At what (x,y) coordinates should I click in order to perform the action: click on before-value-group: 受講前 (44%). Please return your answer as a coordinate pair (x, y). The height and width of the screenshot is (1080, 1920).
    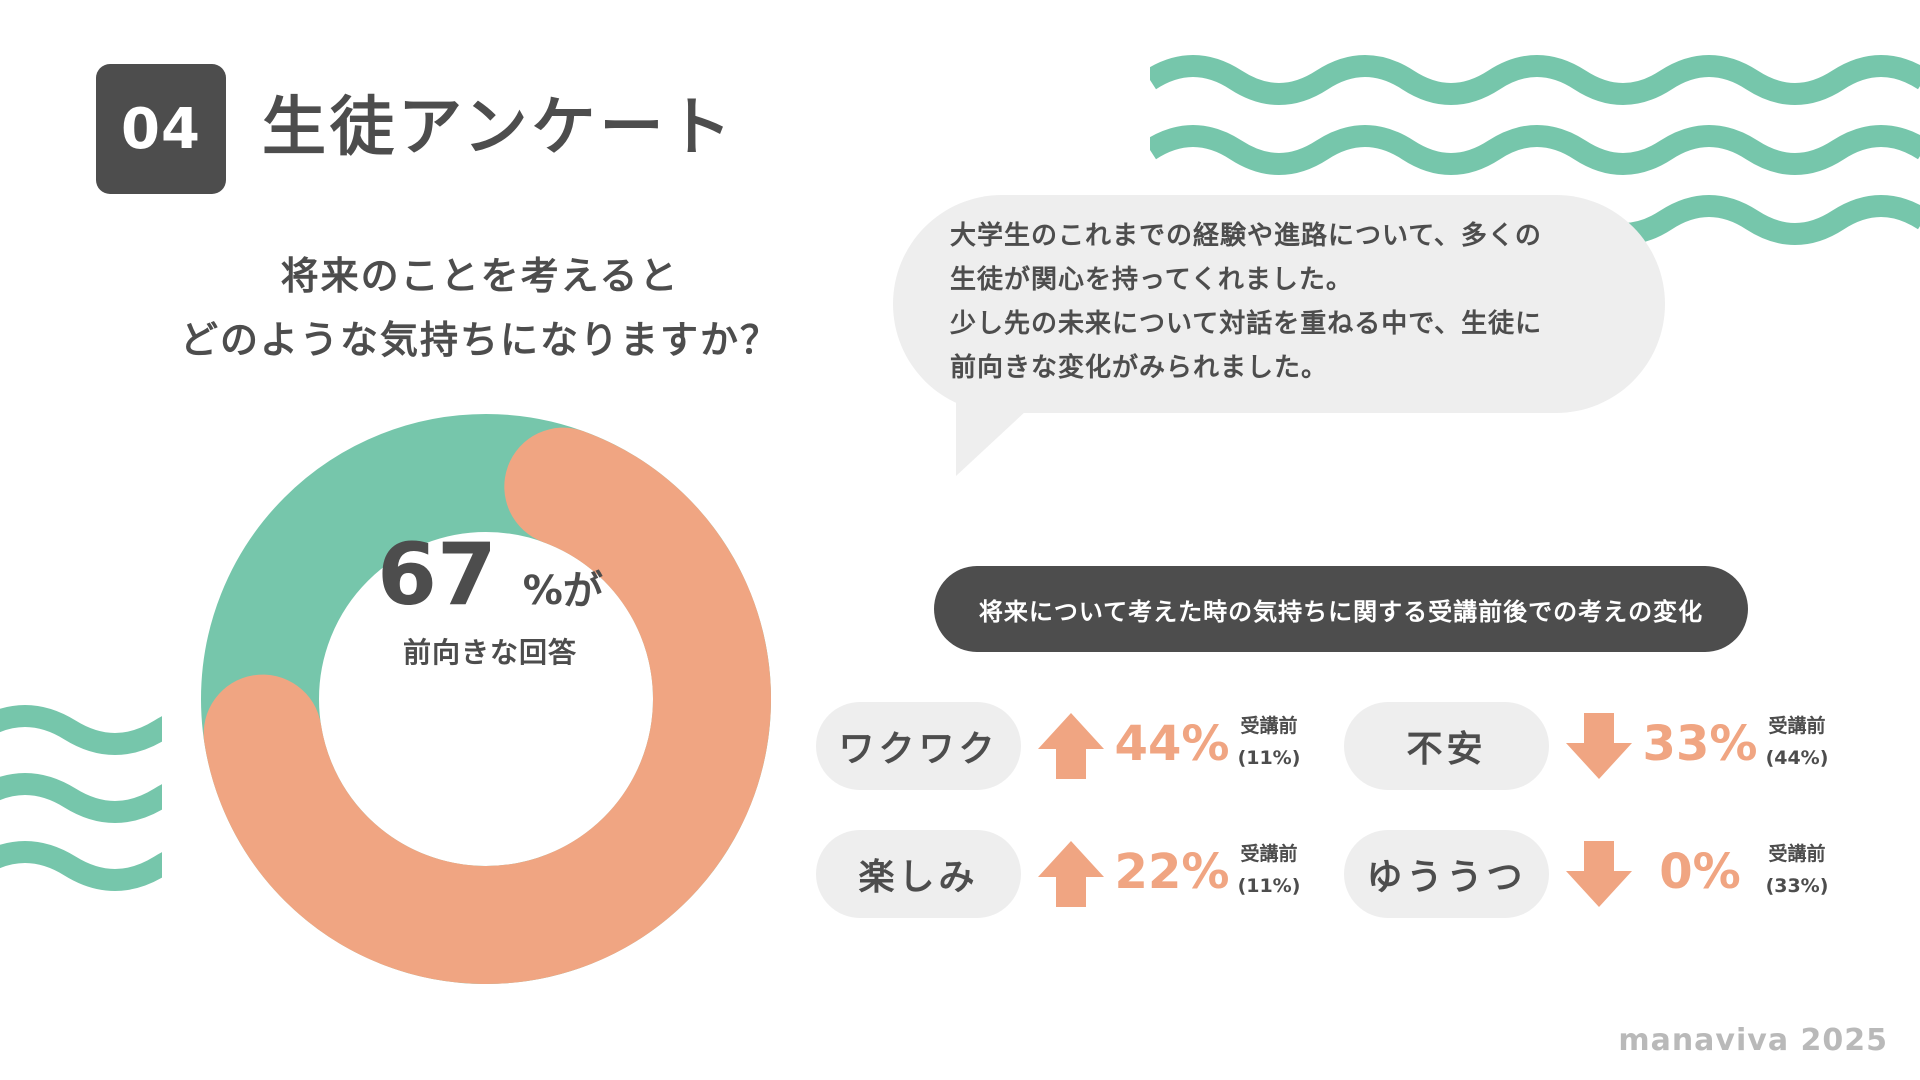
    Looking at the image, I should click on (1797, 742).